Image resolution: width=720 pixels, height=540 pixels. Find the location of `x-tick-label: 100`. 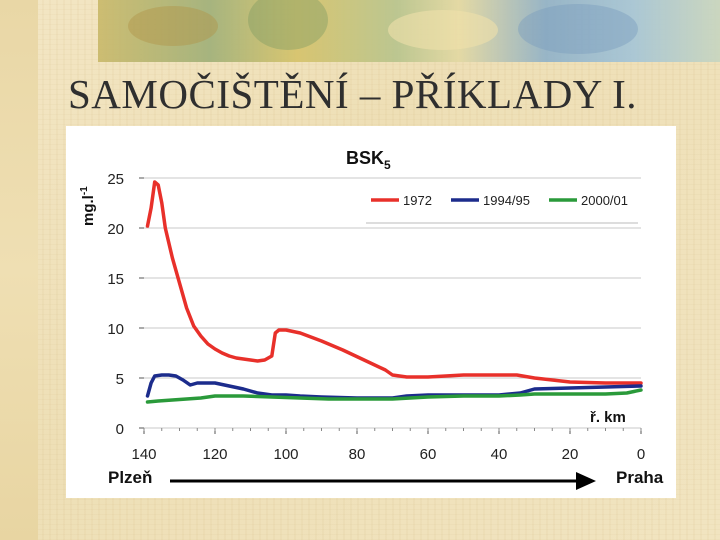

x-tick-label: 100 is located at coordinates (285, 454).